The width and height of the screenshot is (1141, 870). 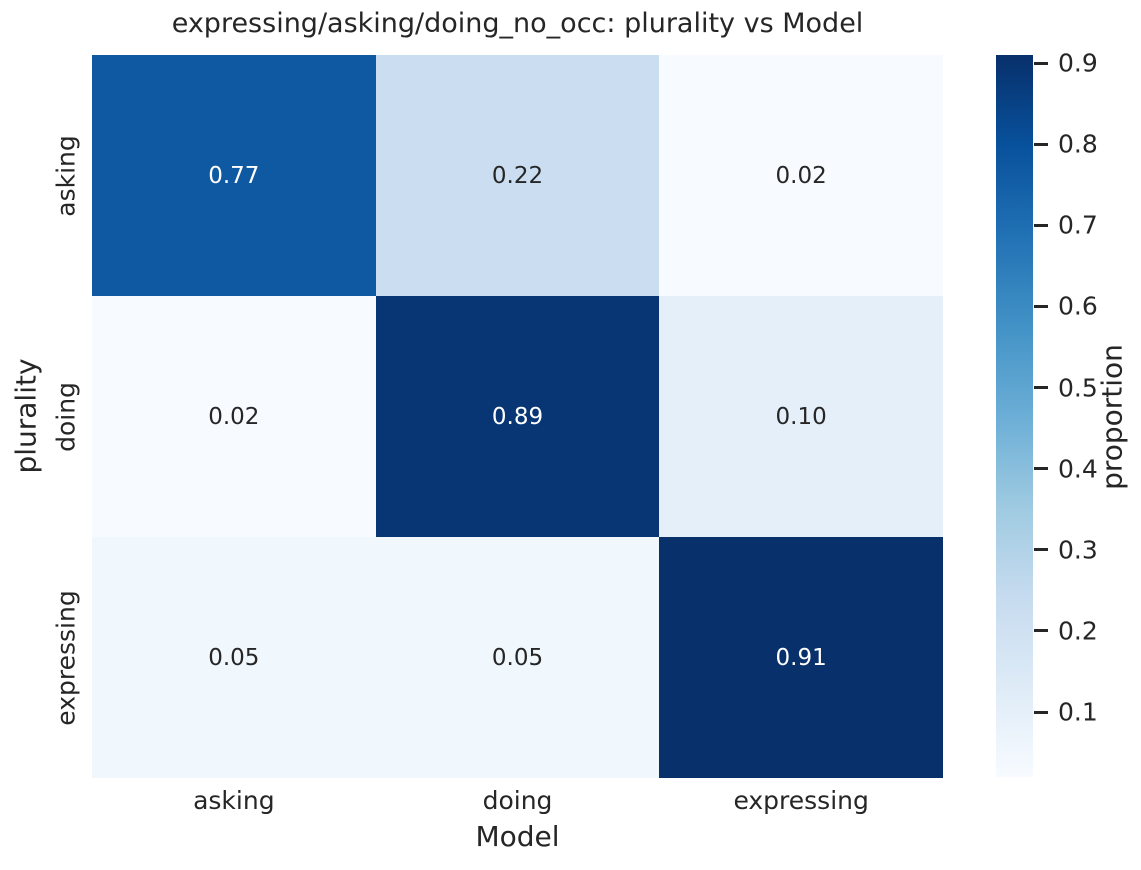 I want to click on x-axis-label: Model, so click(x=517, y=836).